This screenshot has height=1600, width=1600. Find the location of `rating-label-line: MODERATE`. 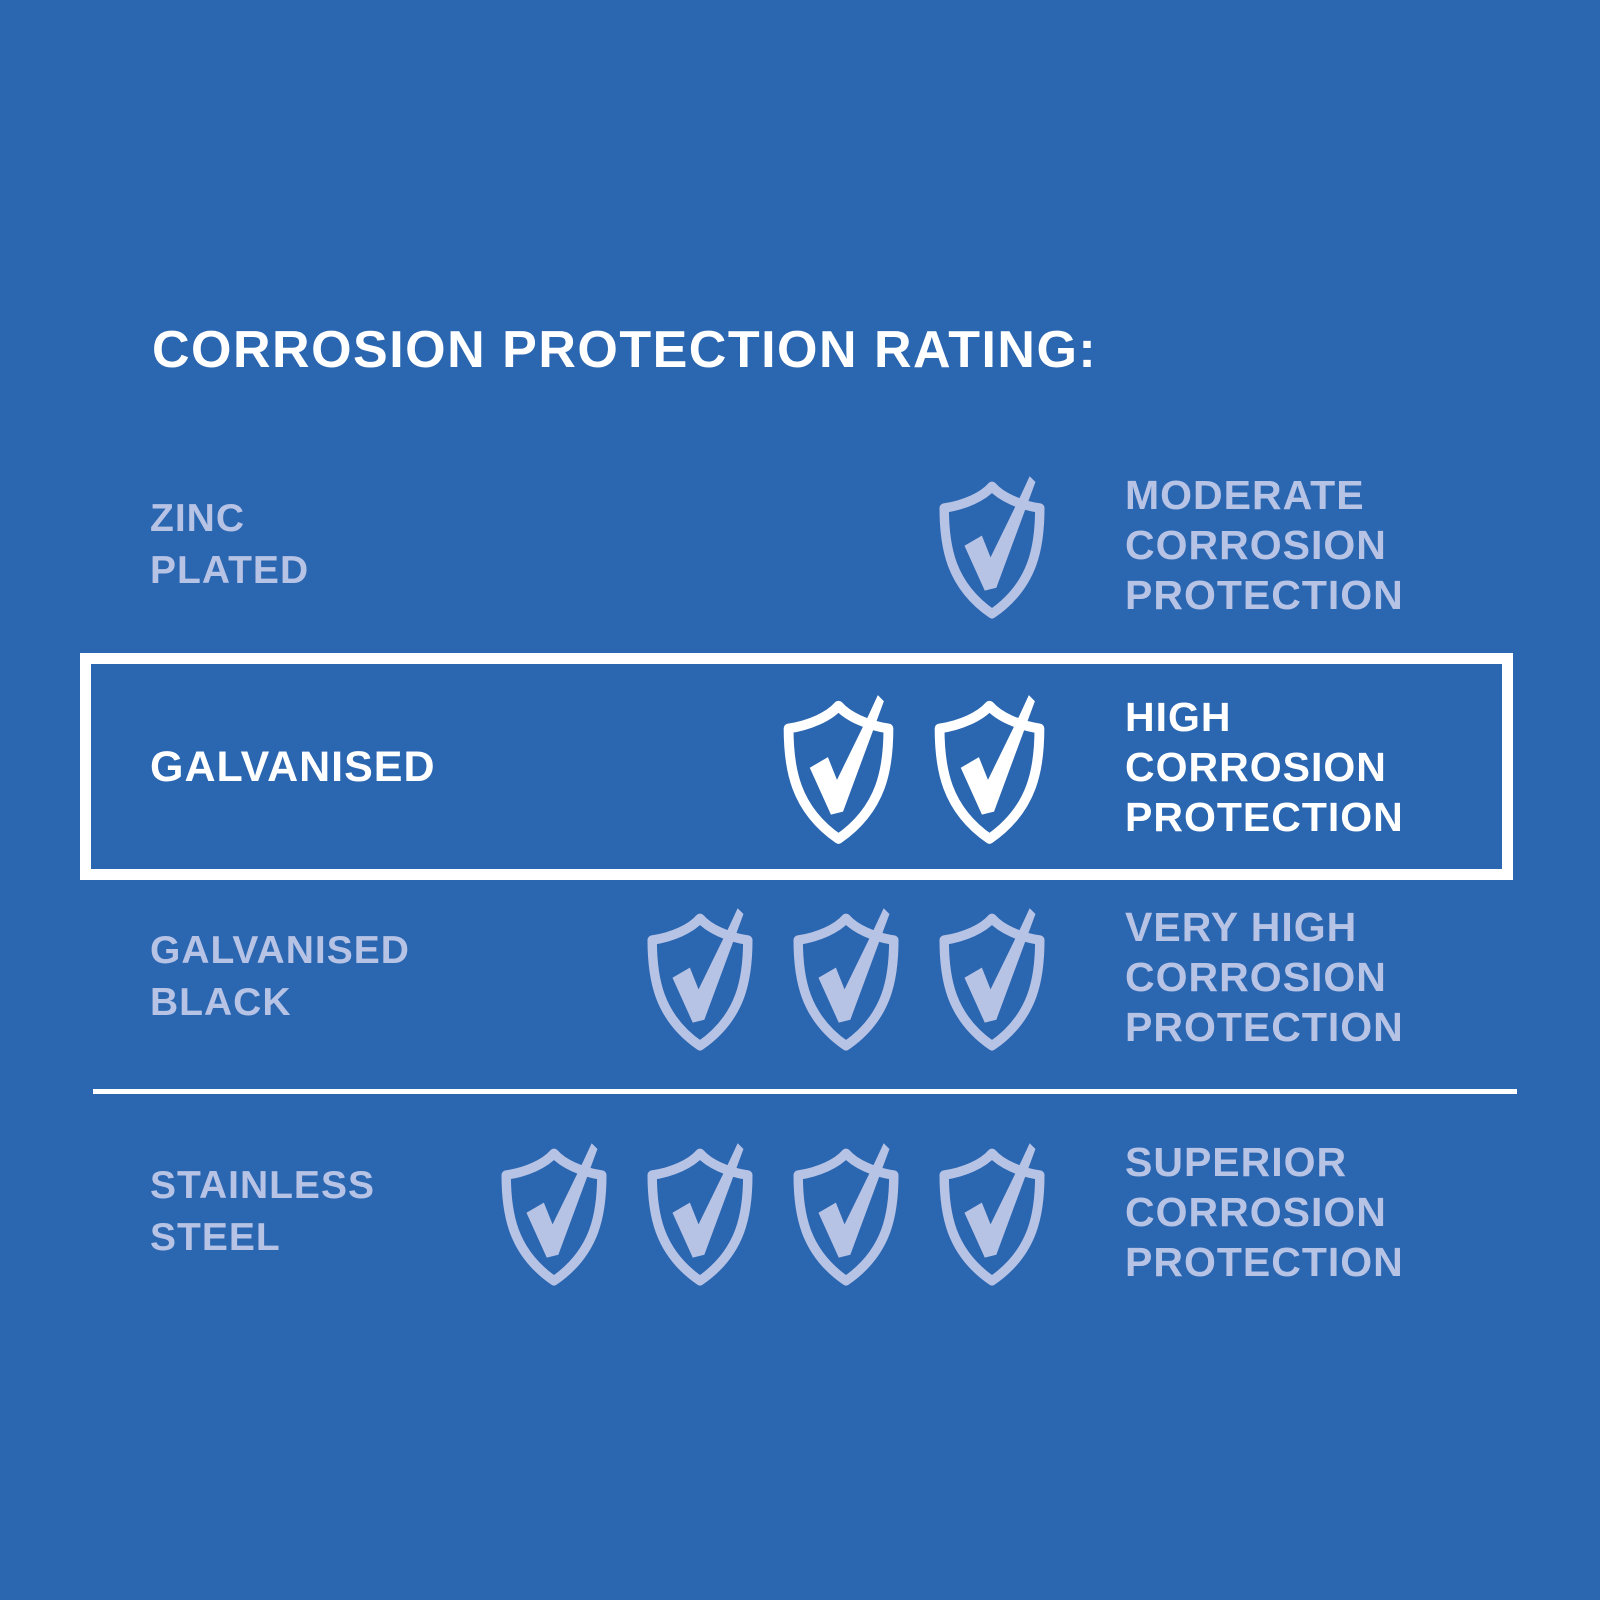

rating-label-line: MODERATE is located at coordinates (1245, 495).